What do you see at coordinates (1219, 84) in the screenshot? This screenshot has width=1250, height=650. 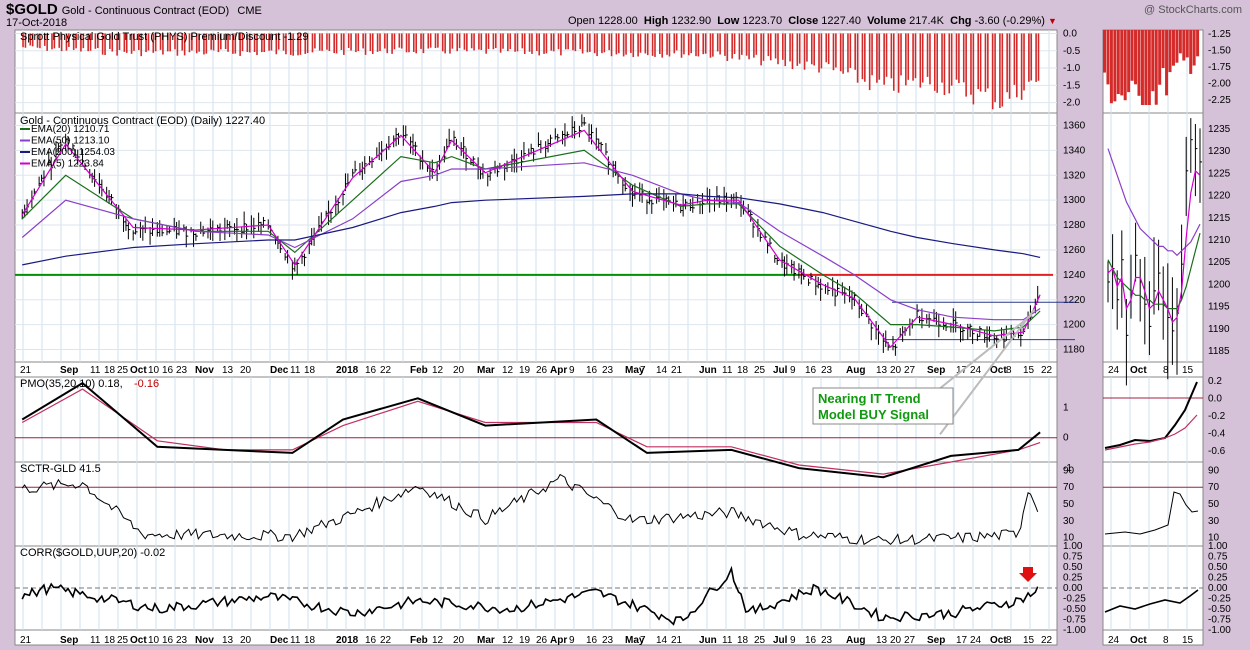 I see `inset-y-tick-label: -2.00` at bounding box center [1219, 84].